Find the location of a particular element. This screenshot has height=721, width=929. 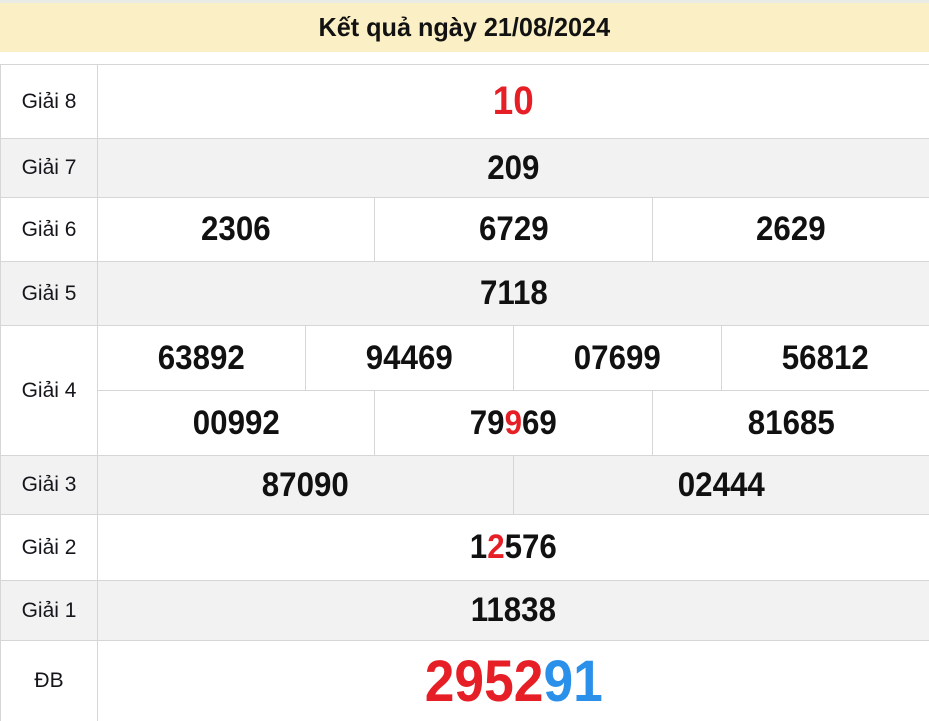

prize-row-giai-6: Giải 6 2306 6729 2629 is located at coordinates (465, 230).